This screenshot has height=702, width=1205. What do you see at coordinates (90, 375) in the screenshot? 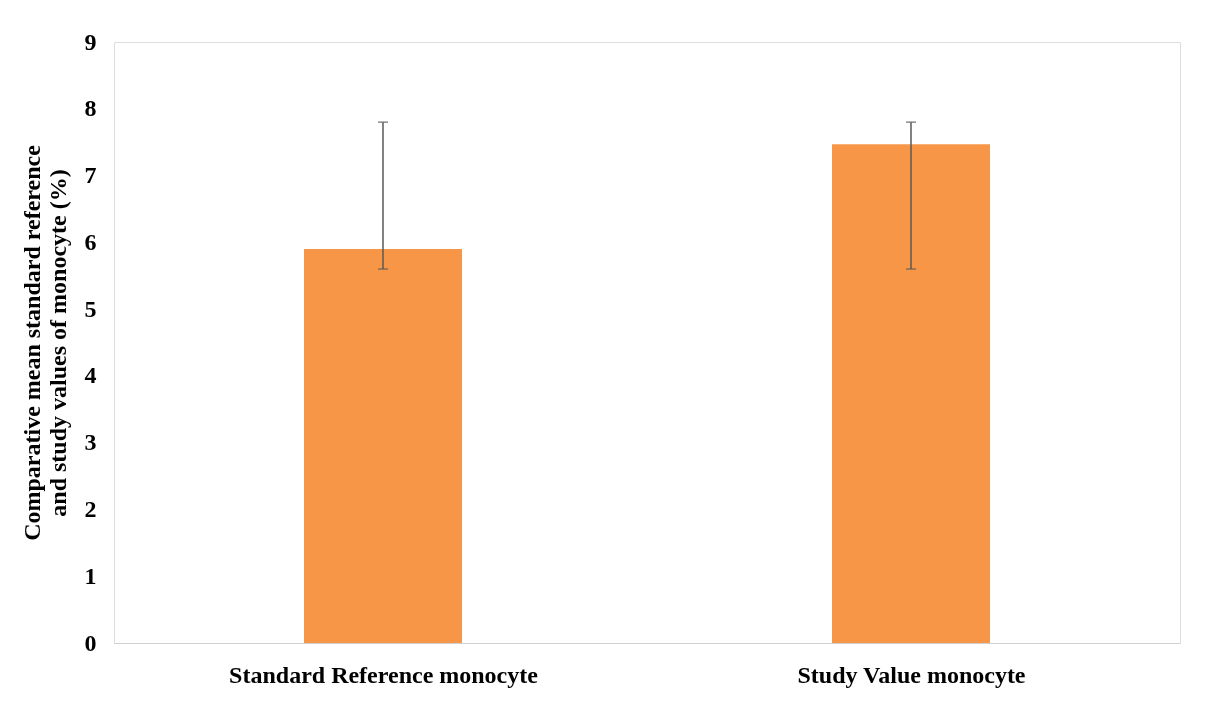
I see `y-tick-label: 4` at bounding box center [90, 375].